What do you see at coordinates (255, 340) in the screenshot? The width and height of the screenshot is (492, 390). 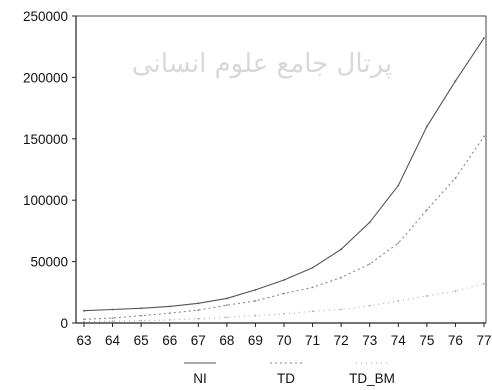 I see `x-tick-label: 69` at bounding box center [255, 340].